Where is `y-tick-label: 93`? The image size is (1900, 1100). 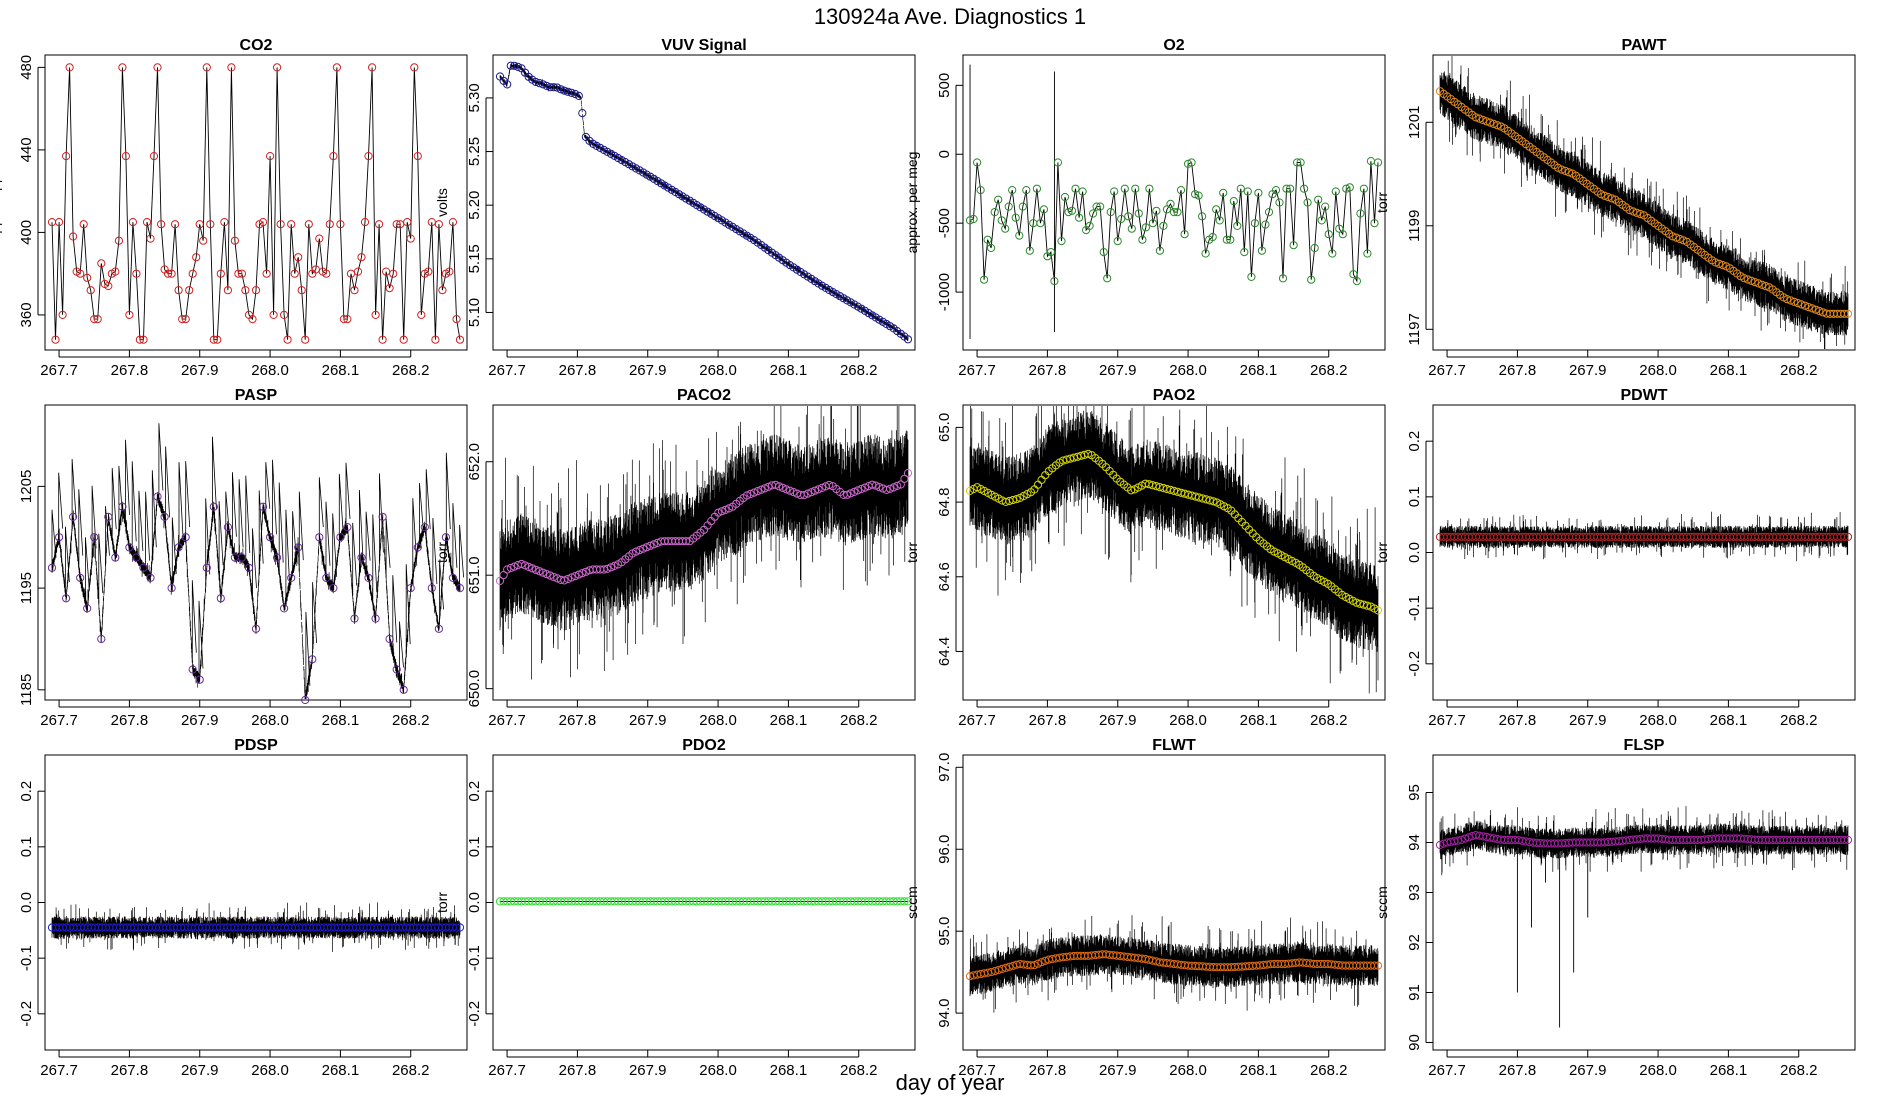
y-tick-label: 93 is located at coordinates (1414, 892).